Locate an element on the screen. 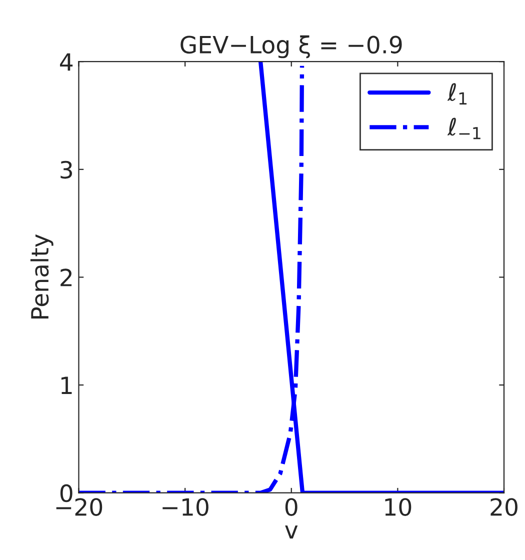  x-tick-label: 20 is located at coordinates (504, 507).